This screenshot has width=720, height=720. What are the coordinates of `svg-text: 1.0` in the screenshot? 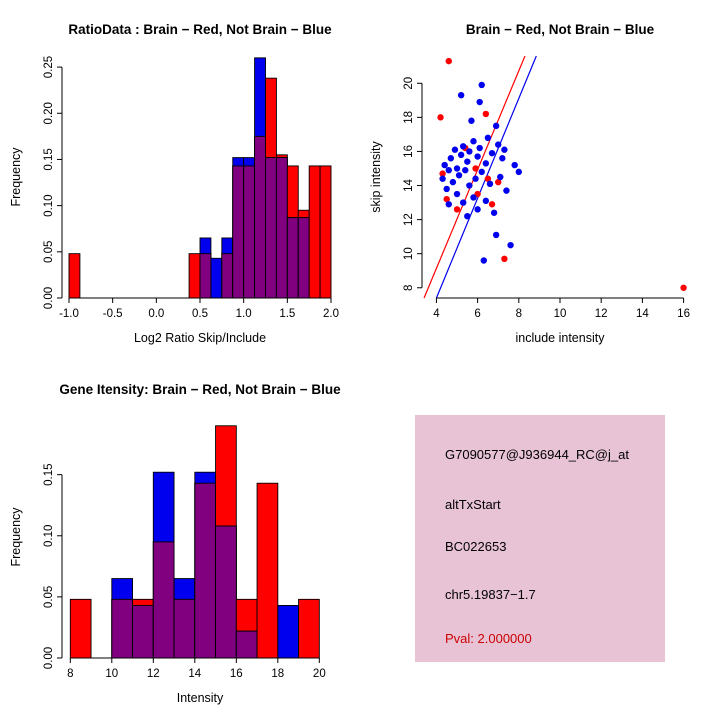 It's located at (244, 314).